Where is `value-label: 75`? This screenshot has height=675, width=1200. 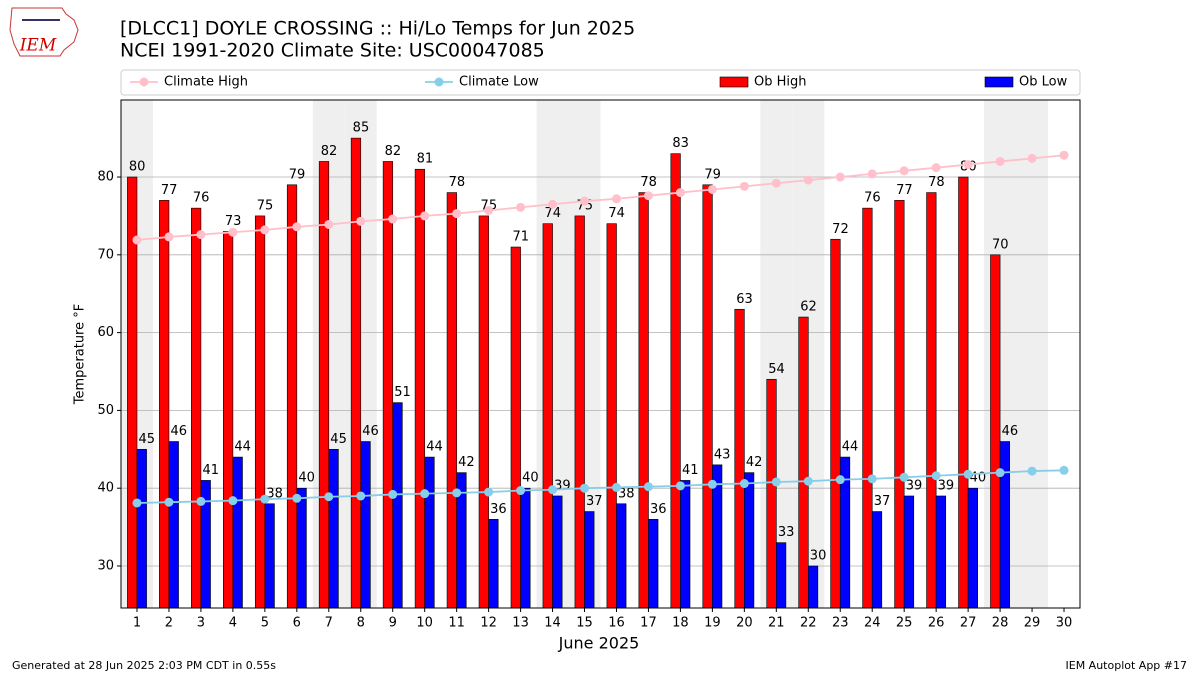
value-label: 75 is located at coordinates (265, 205).